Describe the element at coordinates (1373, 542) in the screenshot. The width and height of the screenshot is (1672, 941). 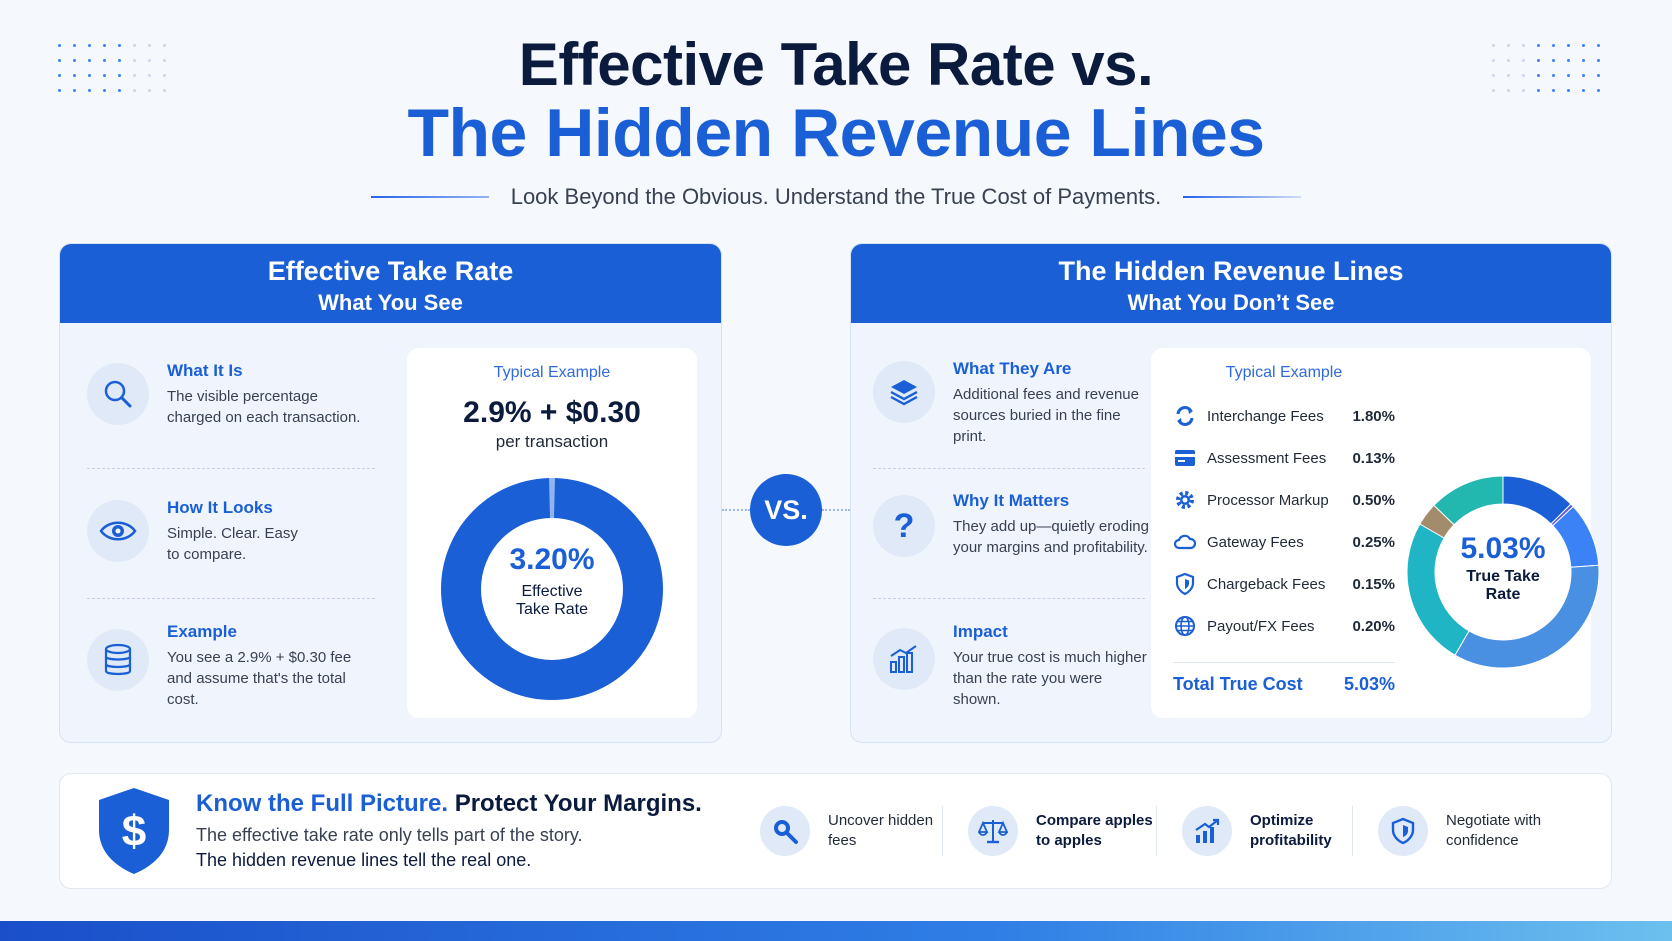
I see `fee-value: 0.25%` at that location.